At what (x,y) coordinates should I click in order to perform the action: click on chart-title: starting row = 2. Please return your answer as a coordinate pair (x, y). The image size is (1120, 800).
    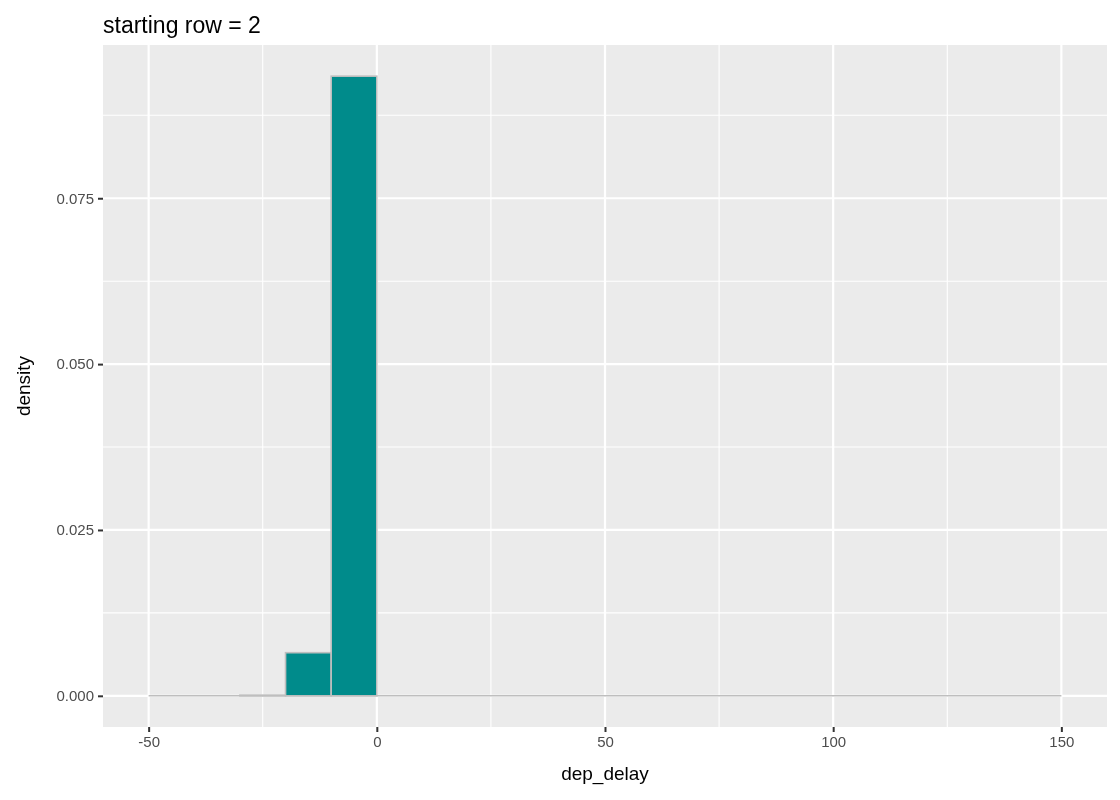
    Looking at the image, I should click on (182, 25).